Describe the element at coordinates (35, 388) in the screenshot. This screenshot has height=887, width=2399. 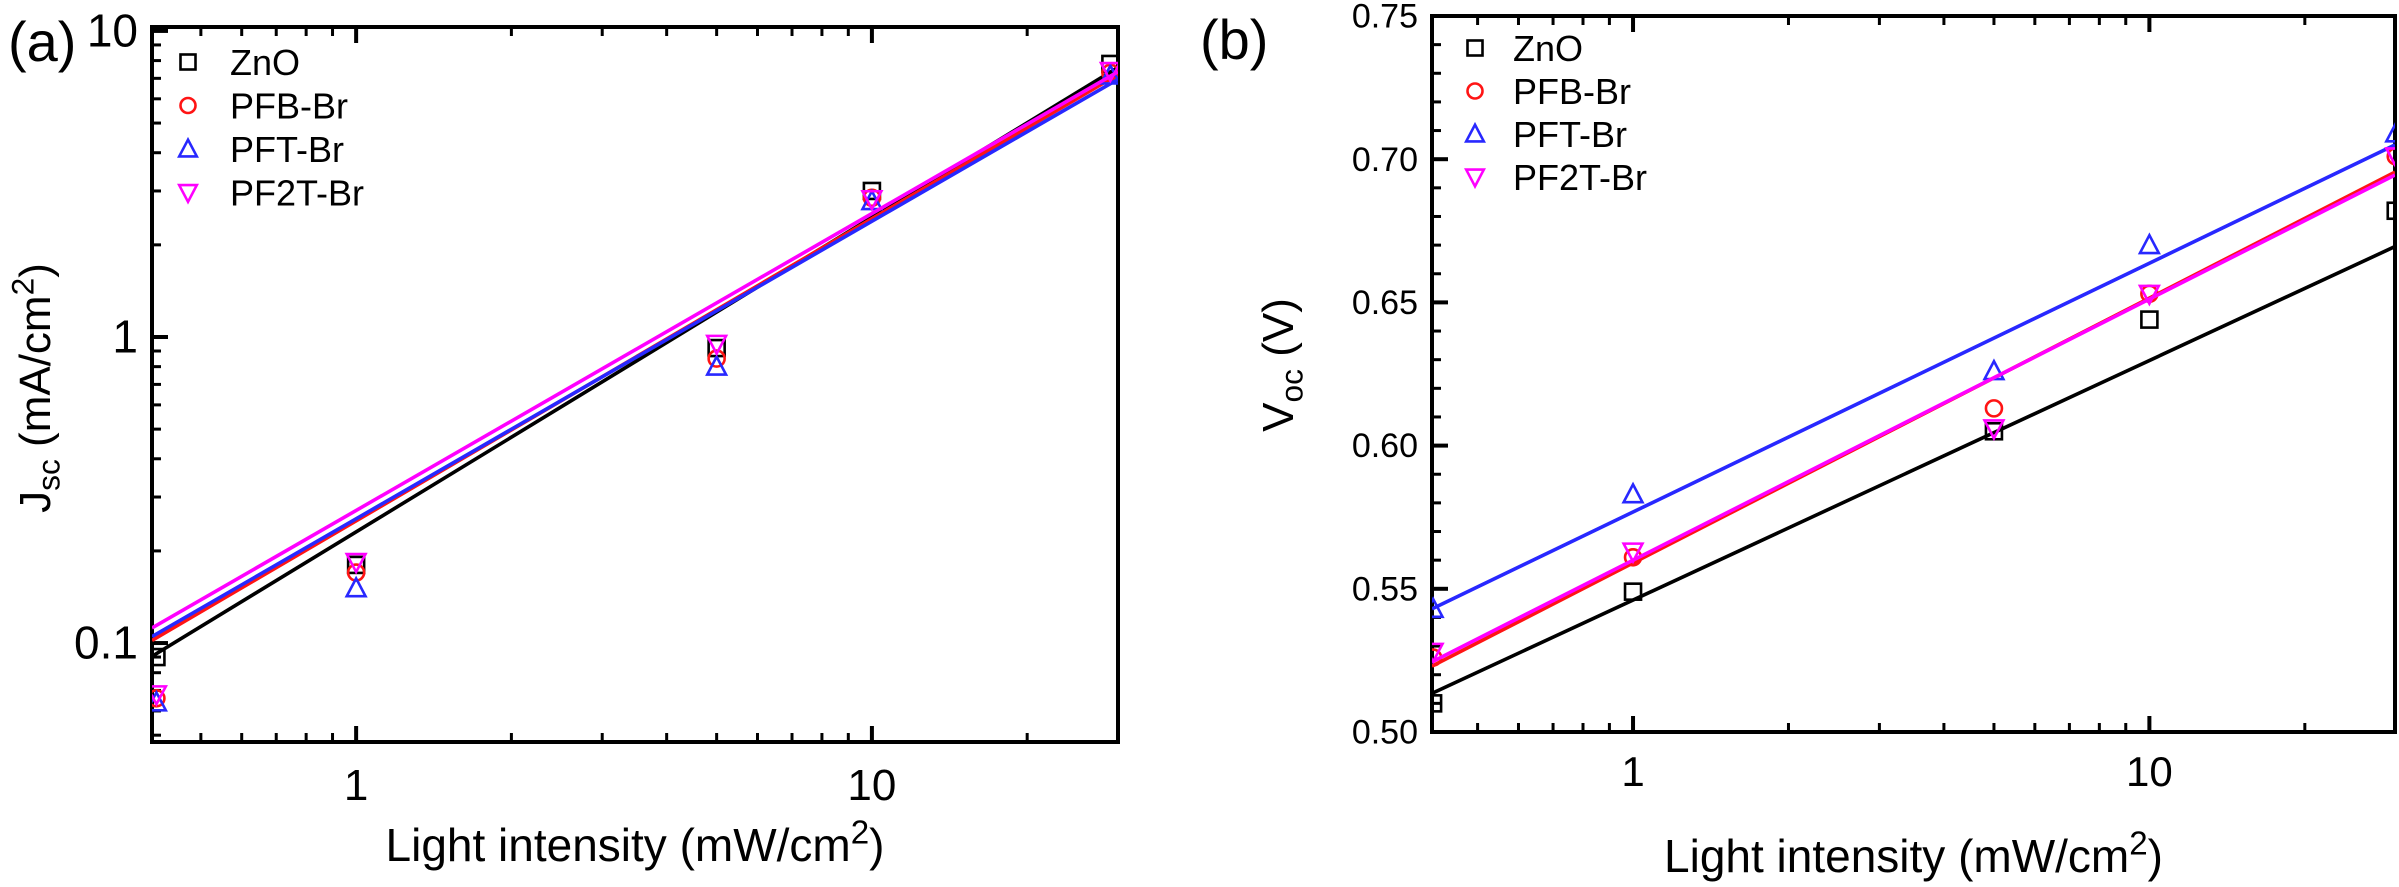
I see `y-axis-title: Jsc​ (mA/cm2​)` at that location.